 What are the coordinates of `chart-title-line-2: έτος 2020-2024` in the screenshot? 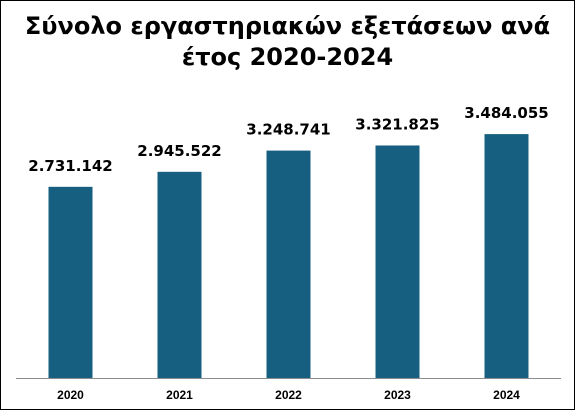 It's located at (287, 57).